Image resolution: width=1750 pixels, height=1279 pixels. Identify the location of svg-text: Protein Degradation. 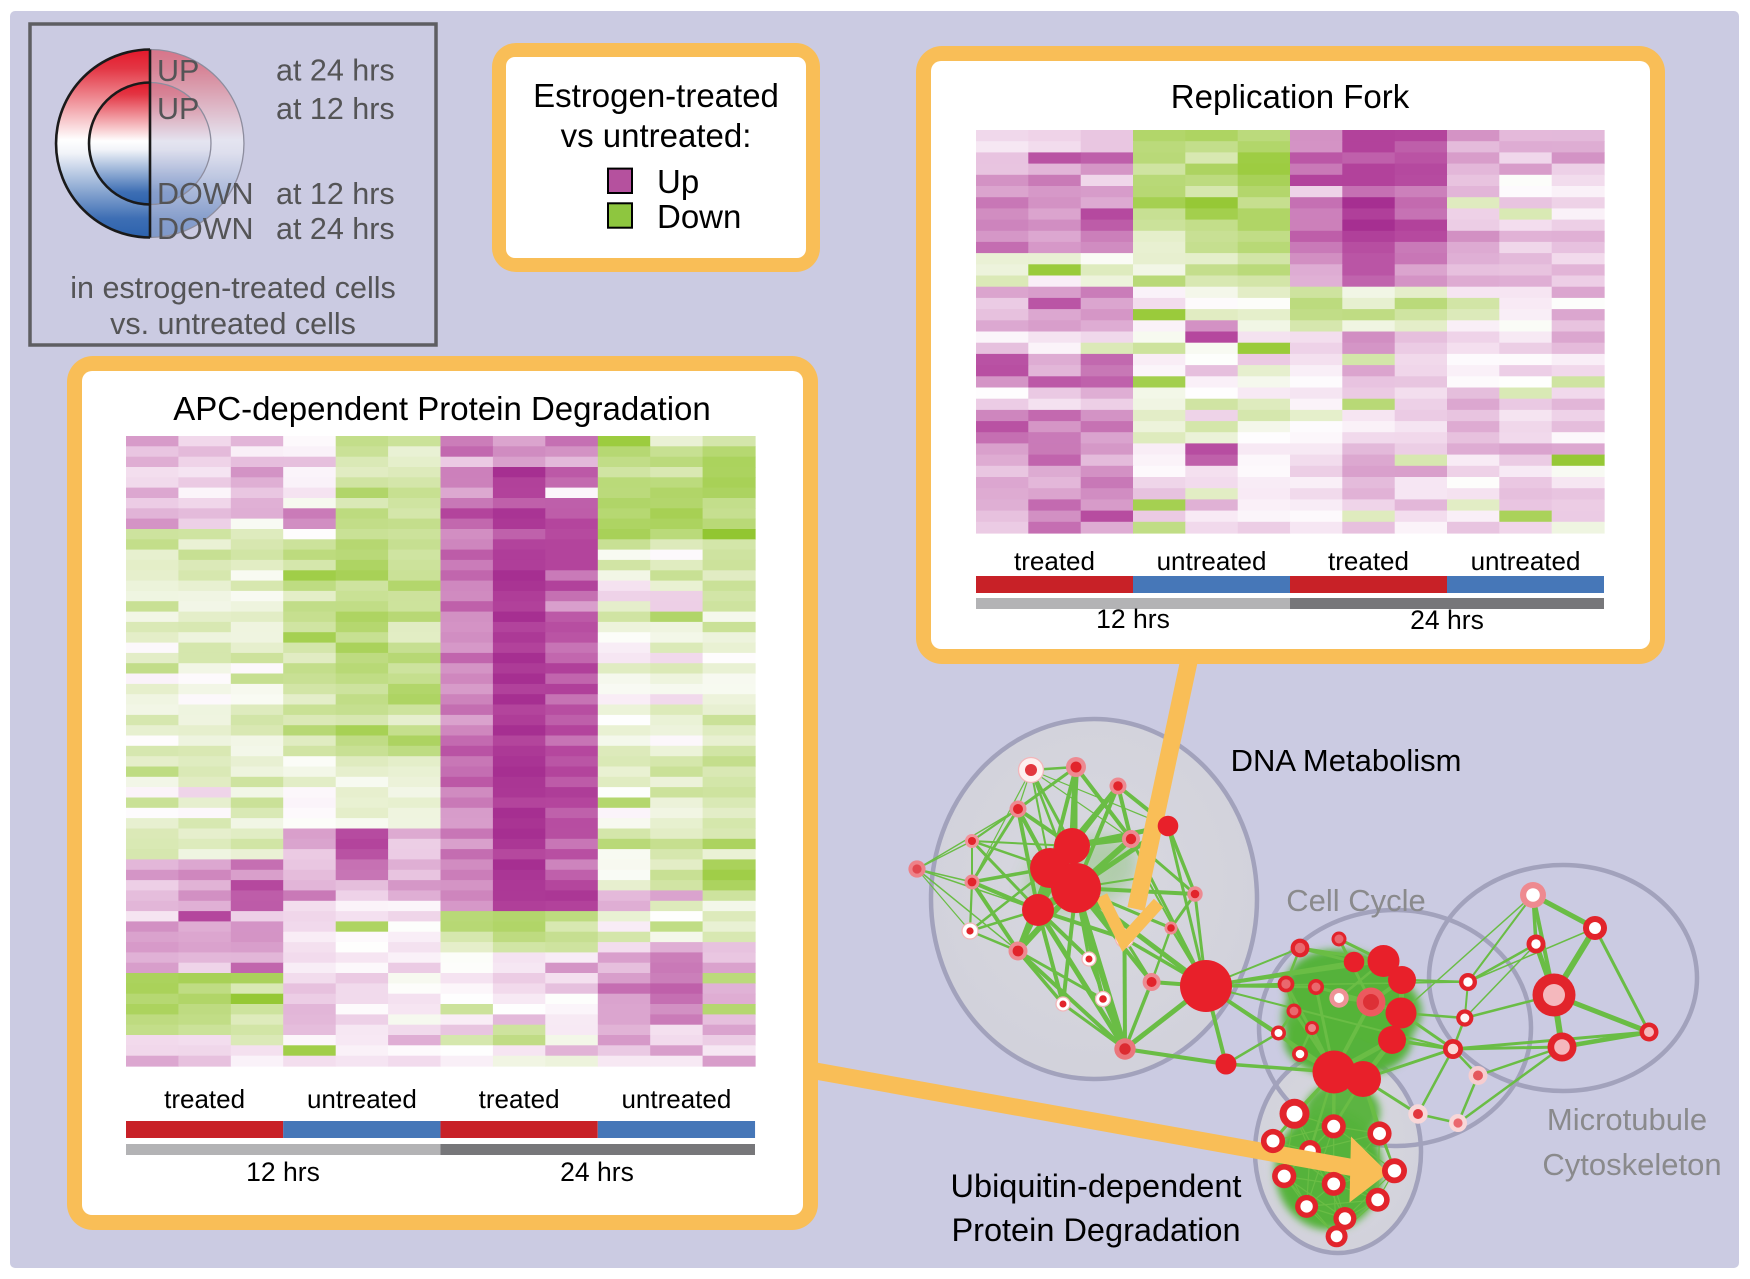
(1095, 1230).